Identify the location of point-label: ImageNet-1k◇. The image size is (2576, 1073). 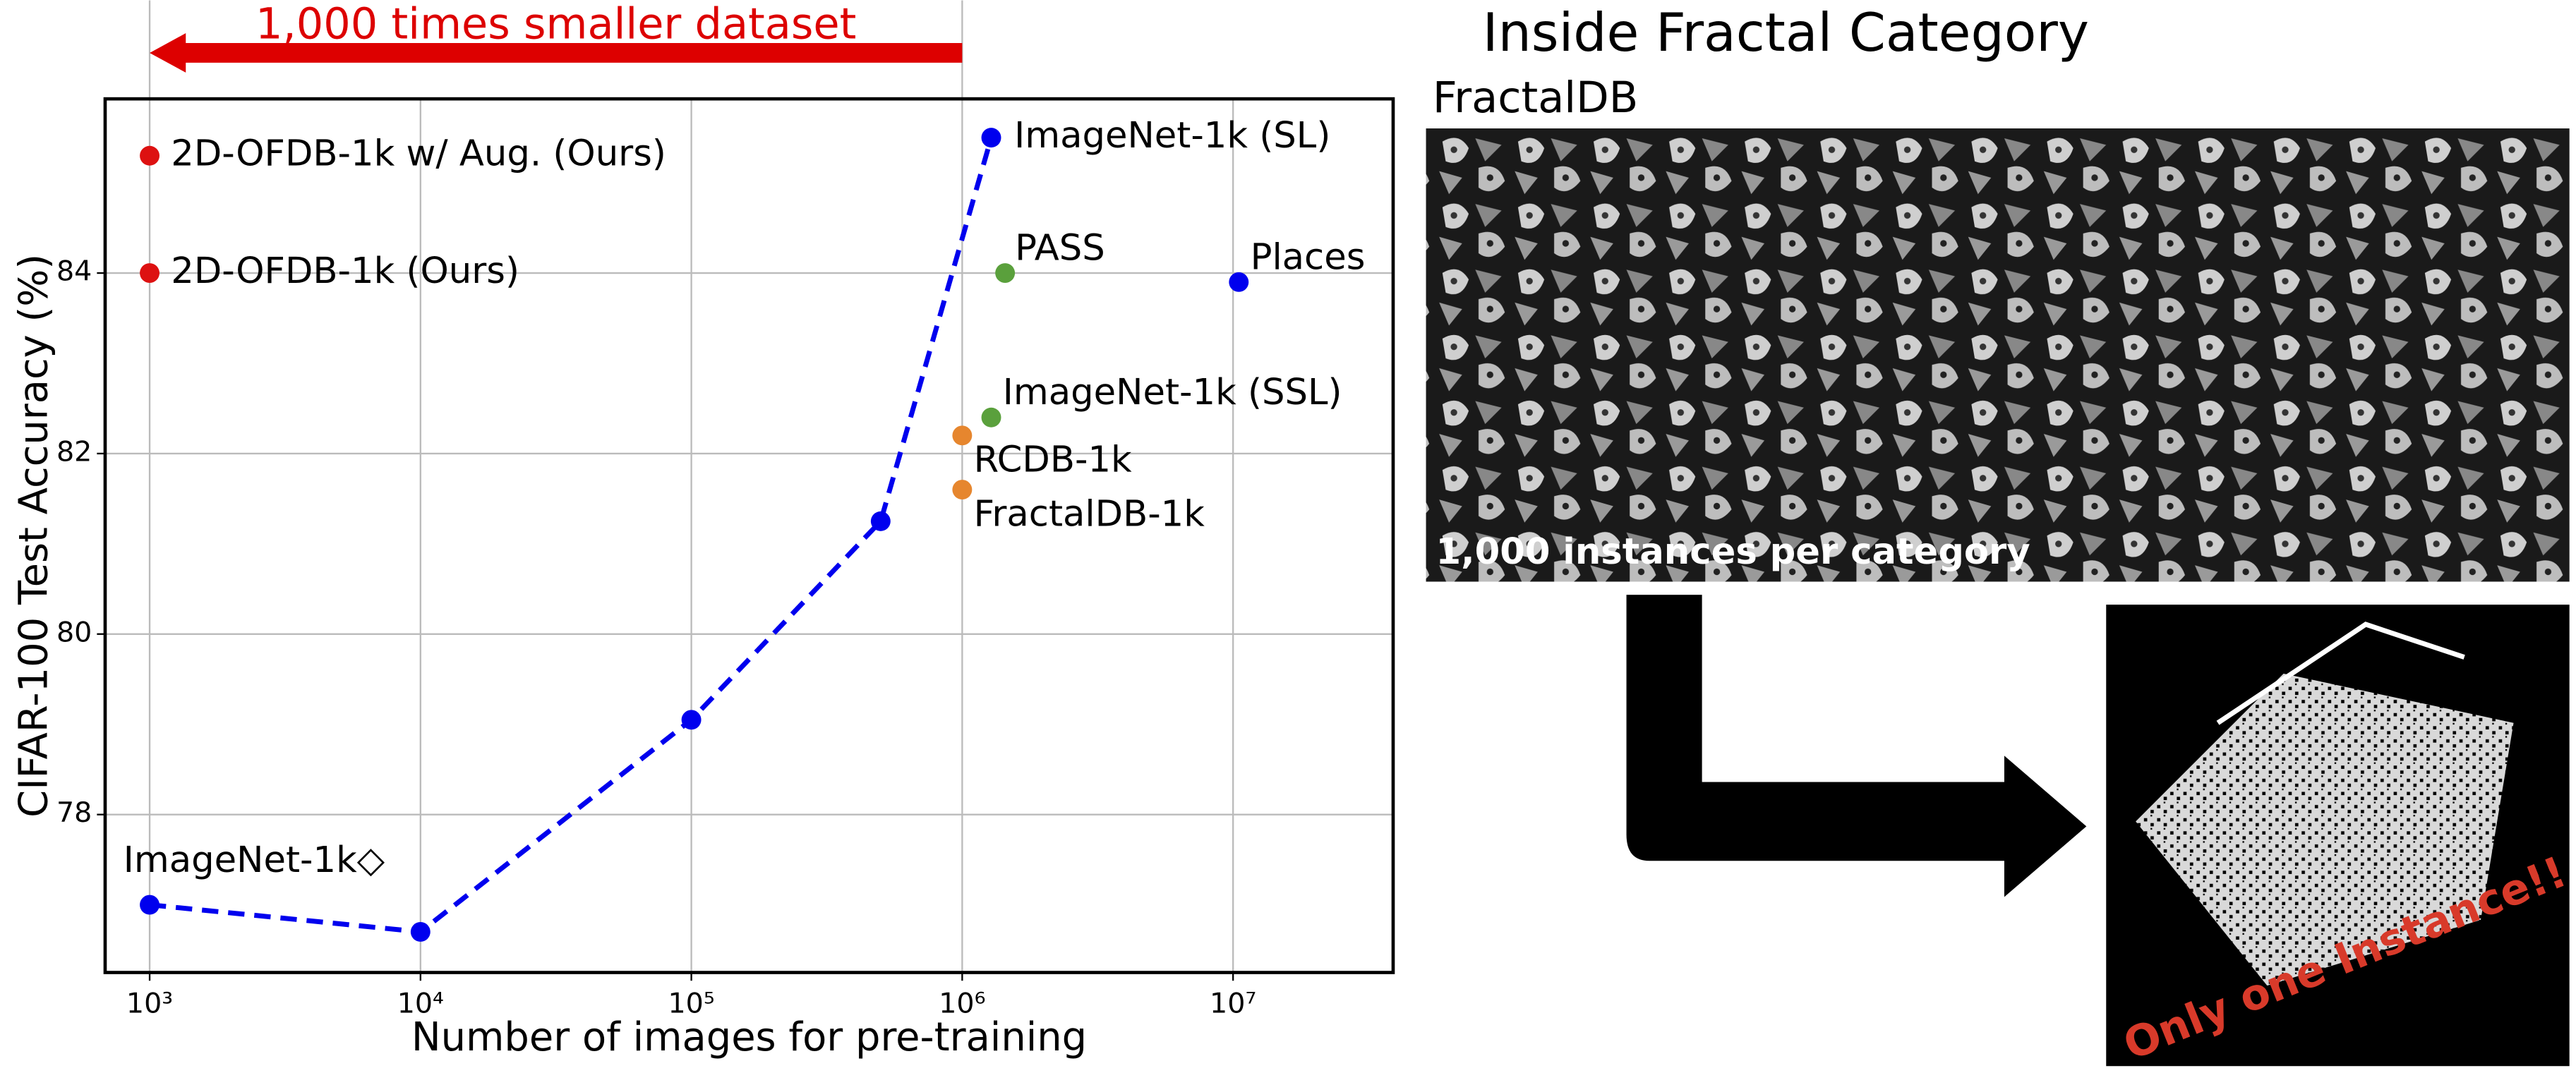
(254, 860).